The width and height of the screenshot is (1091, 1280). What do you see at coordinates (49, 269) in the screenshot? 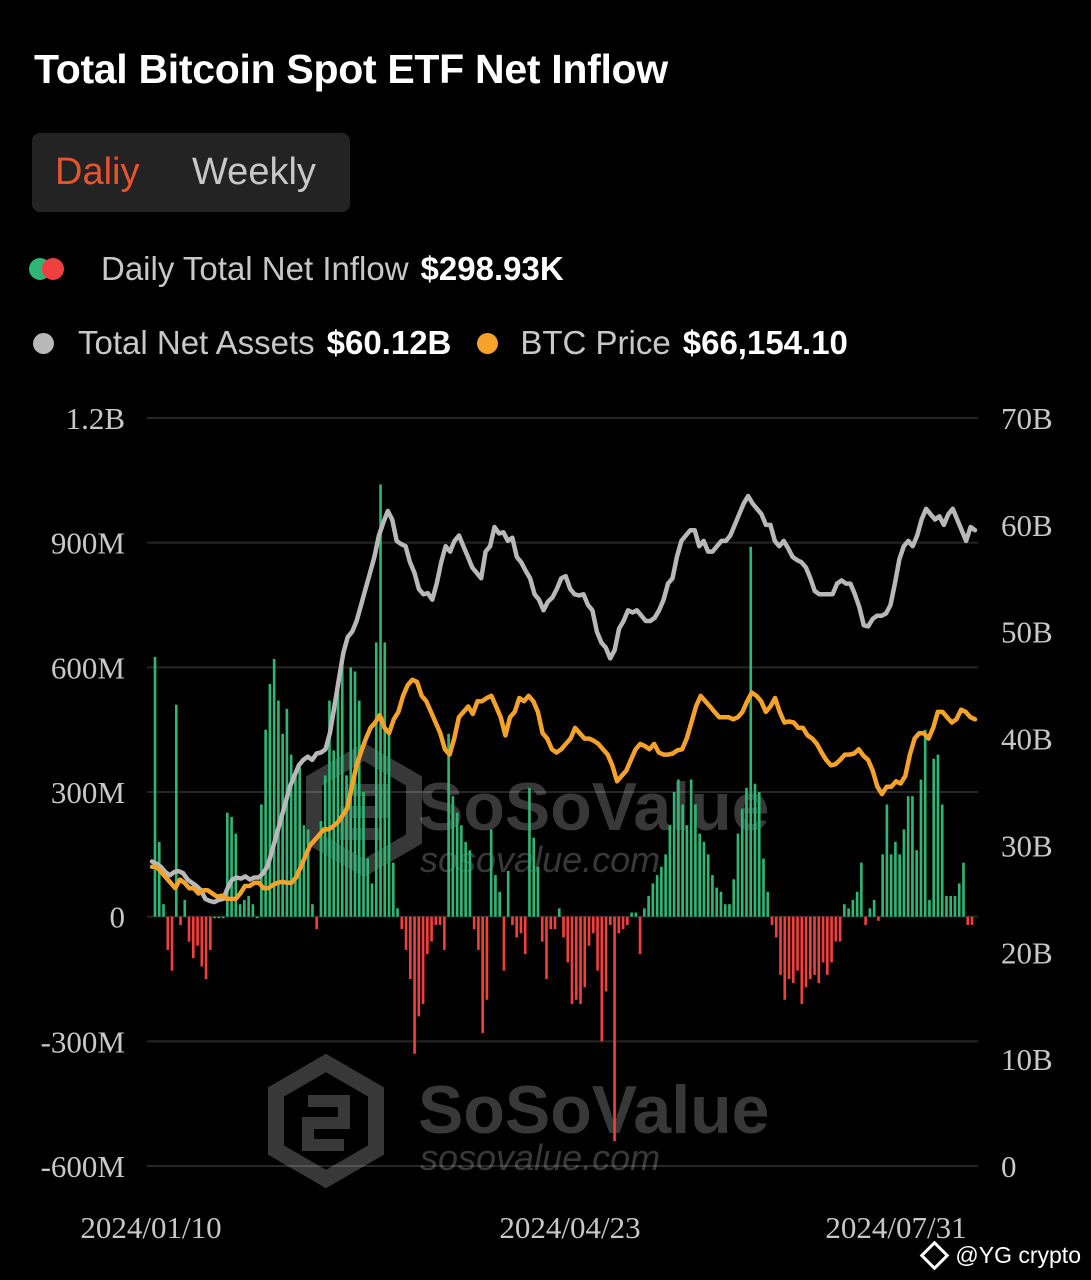
I see `inflow-dual-dot-icon` at bounding box center [49, 269].